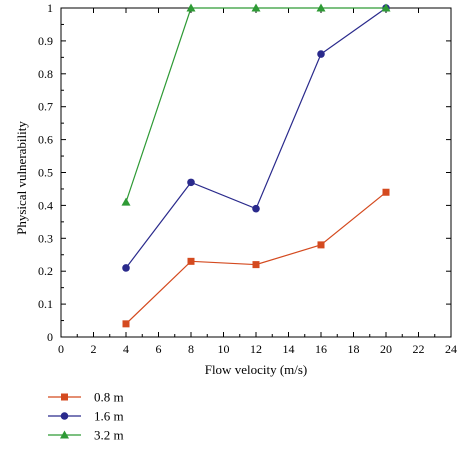  I want to click on legend-item: 1.6 m, so click(86, 416).